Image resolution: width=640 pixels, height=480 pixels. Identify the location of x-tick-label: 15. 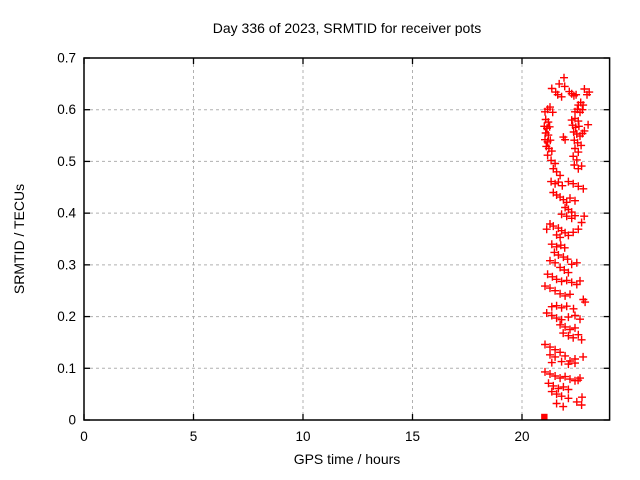
(412, 436).